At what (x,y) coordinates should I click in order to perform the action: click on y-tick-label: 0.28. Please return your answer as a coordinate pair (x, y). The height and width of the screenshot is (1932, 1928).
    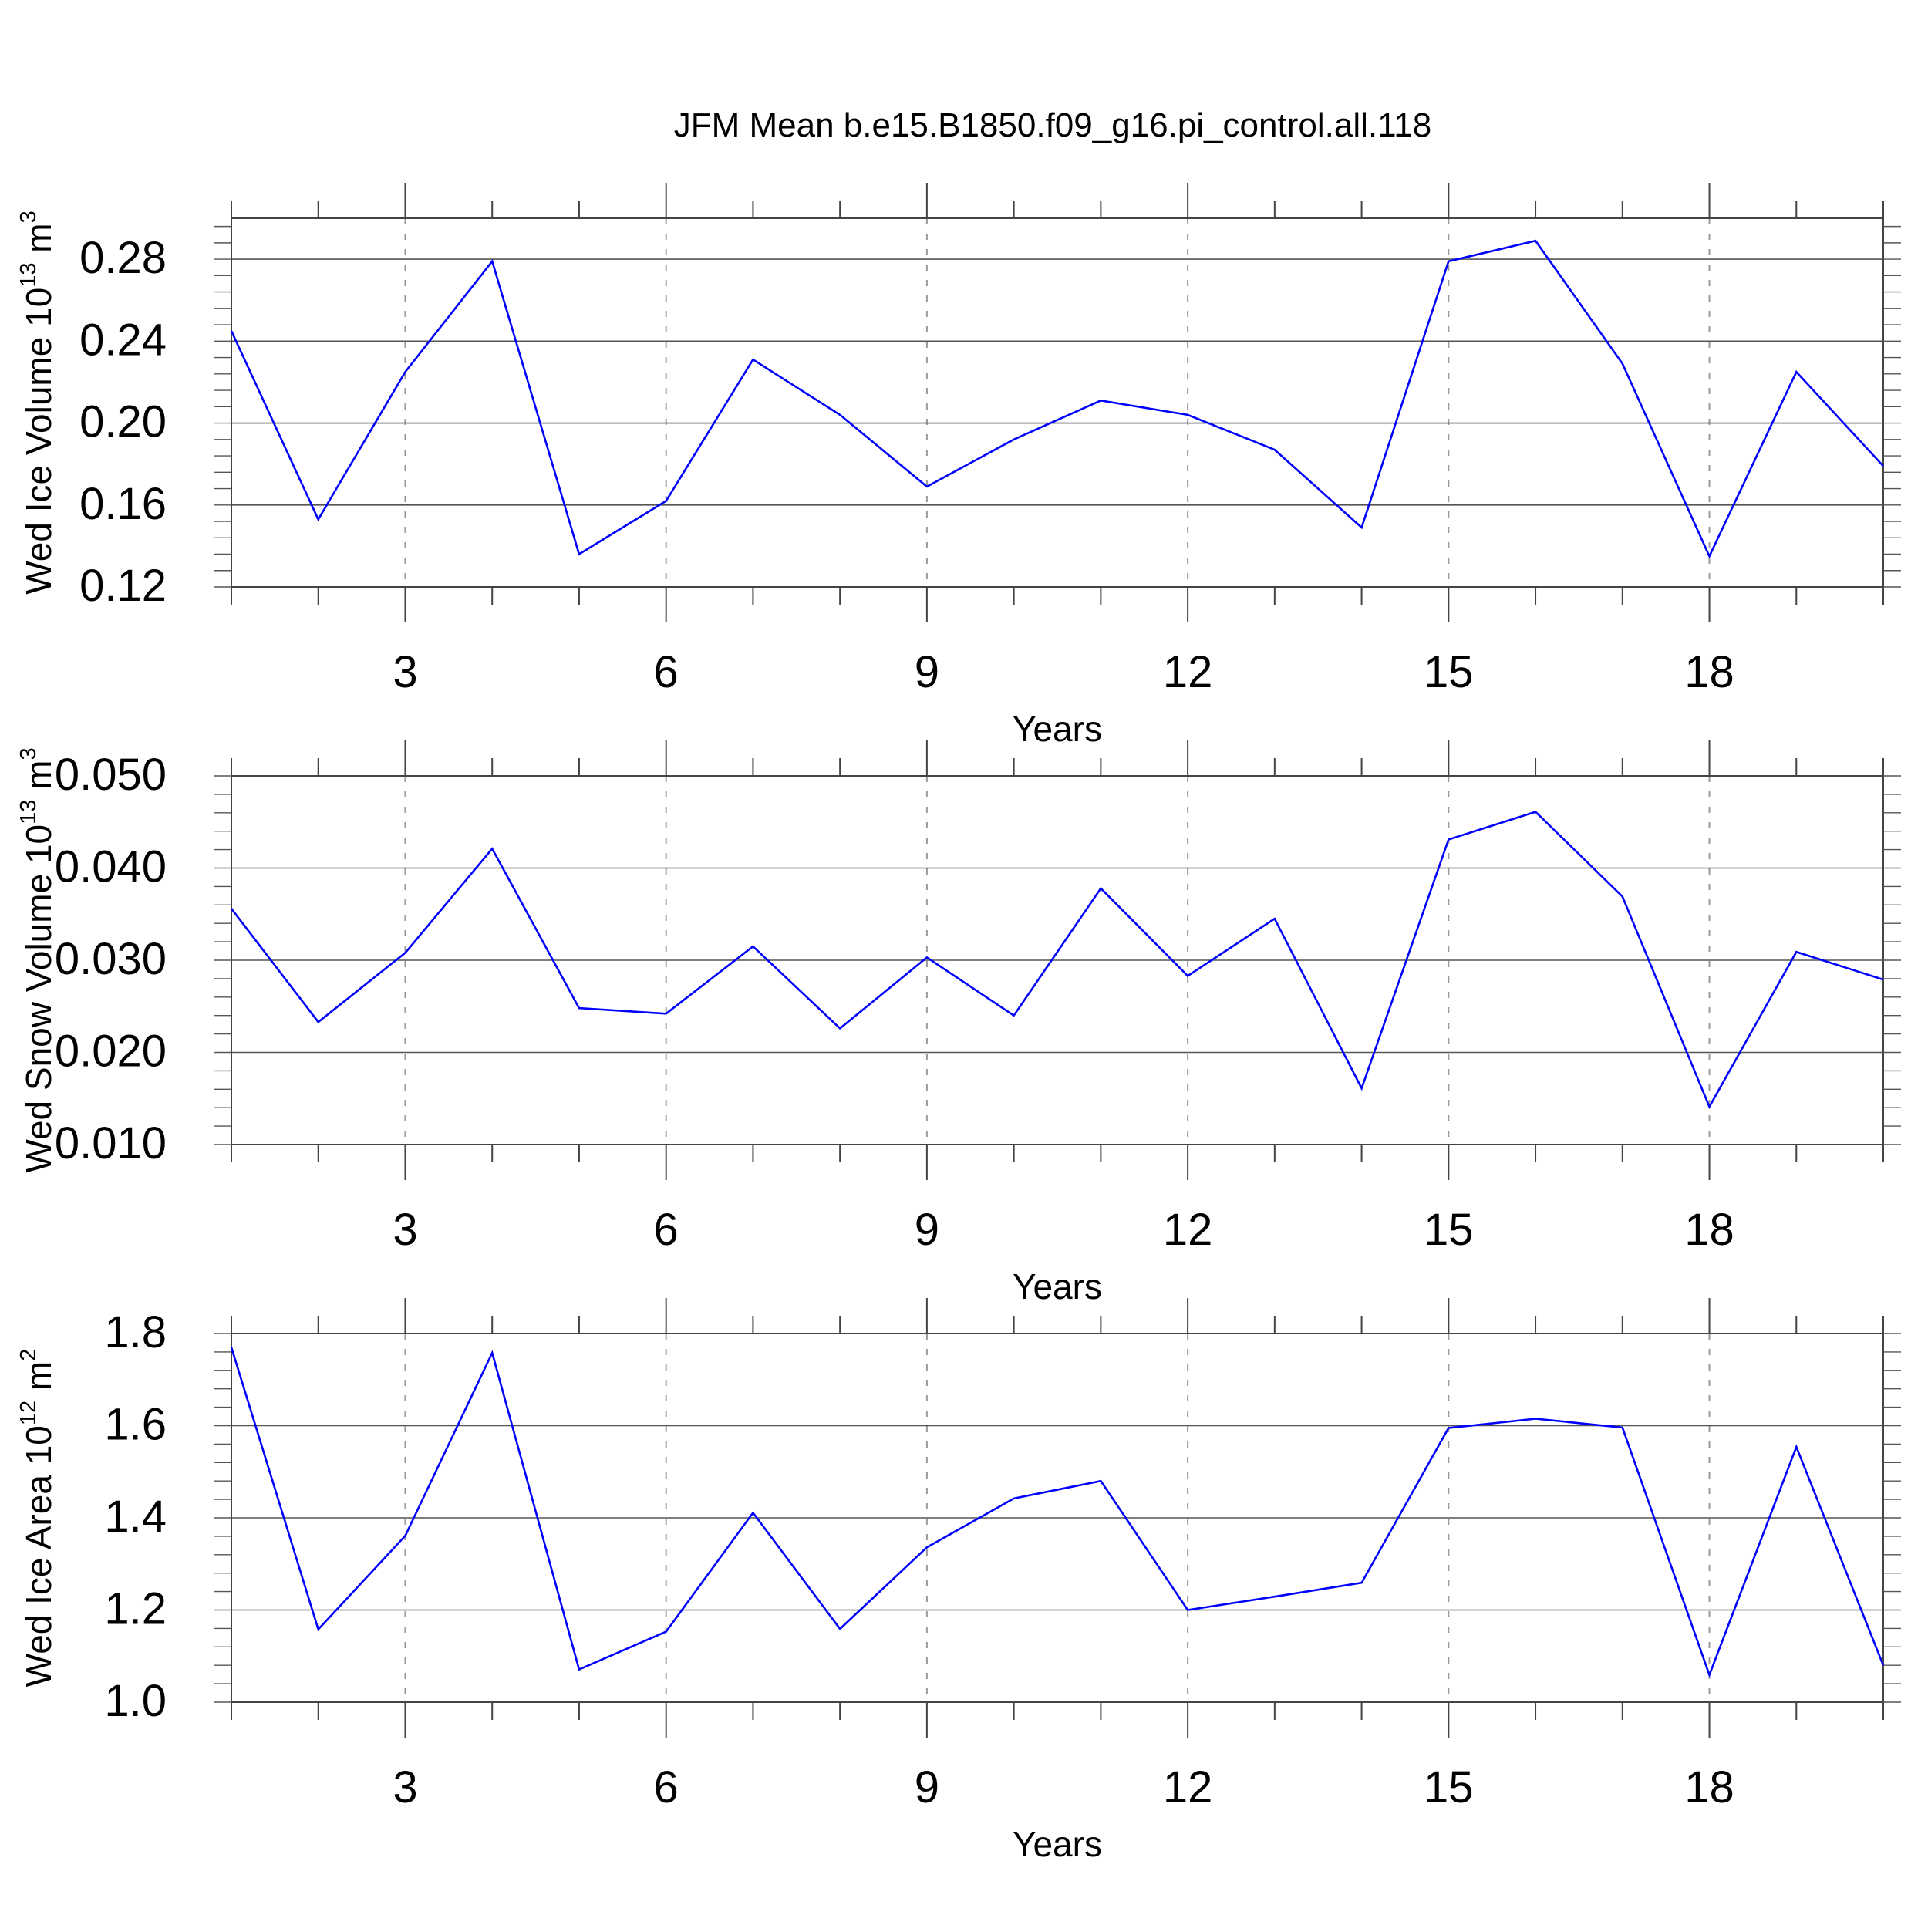
    Looking at the image, I should click on (123, 258).